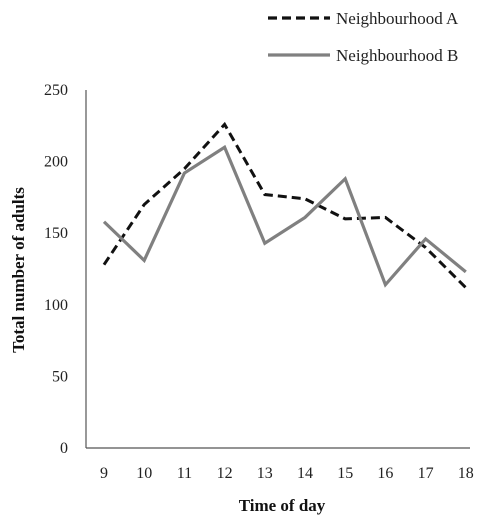 The height and width of the screenshot is (520, 496). Describe the element at coordinates (104, 473) in the screenshot. I see `x-tick-label: 9` at that location.